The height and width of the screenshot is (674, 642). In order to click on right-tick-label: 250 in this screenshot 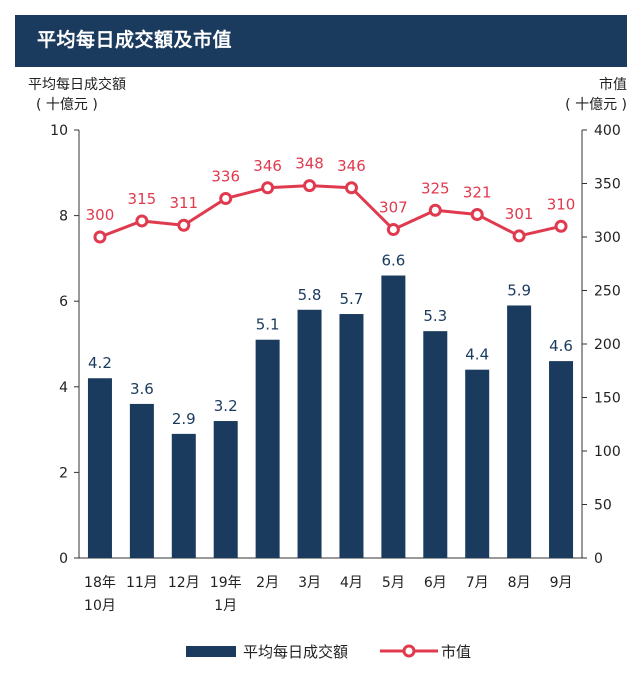, I will do `click(607, 292)`.